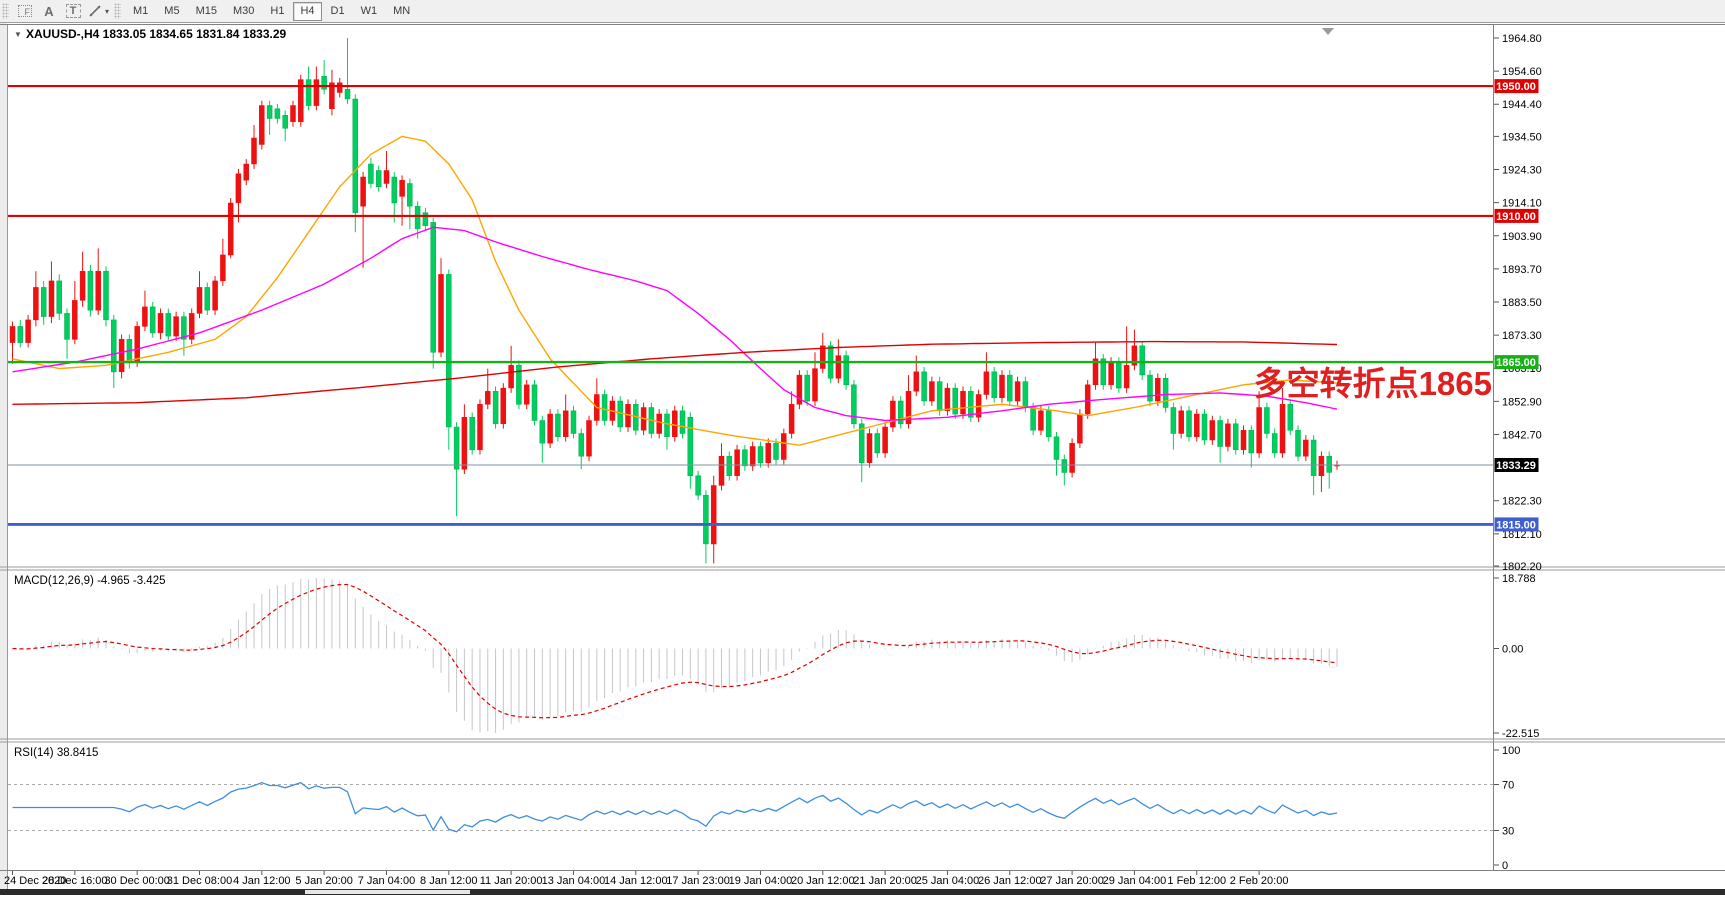 This screenshot has width=1725, height=900. Describe the element at coordinates (574, 881) in the screenshot. I see `date-label: 13 Jan 04:00` at that location.